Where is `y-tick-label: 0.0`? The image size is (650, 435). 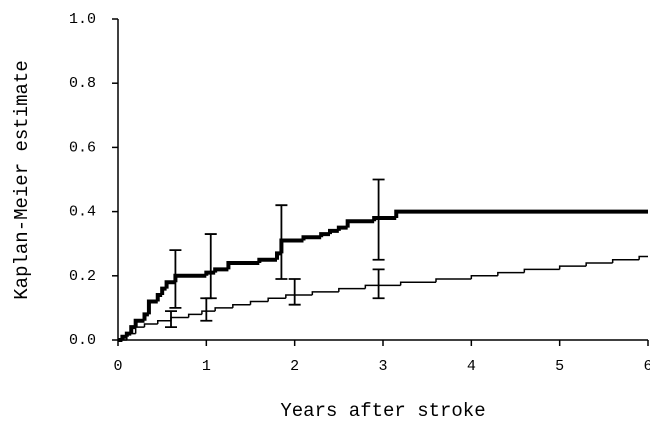
y-tick-label: 0.0 is located at coordinates (82, 340).